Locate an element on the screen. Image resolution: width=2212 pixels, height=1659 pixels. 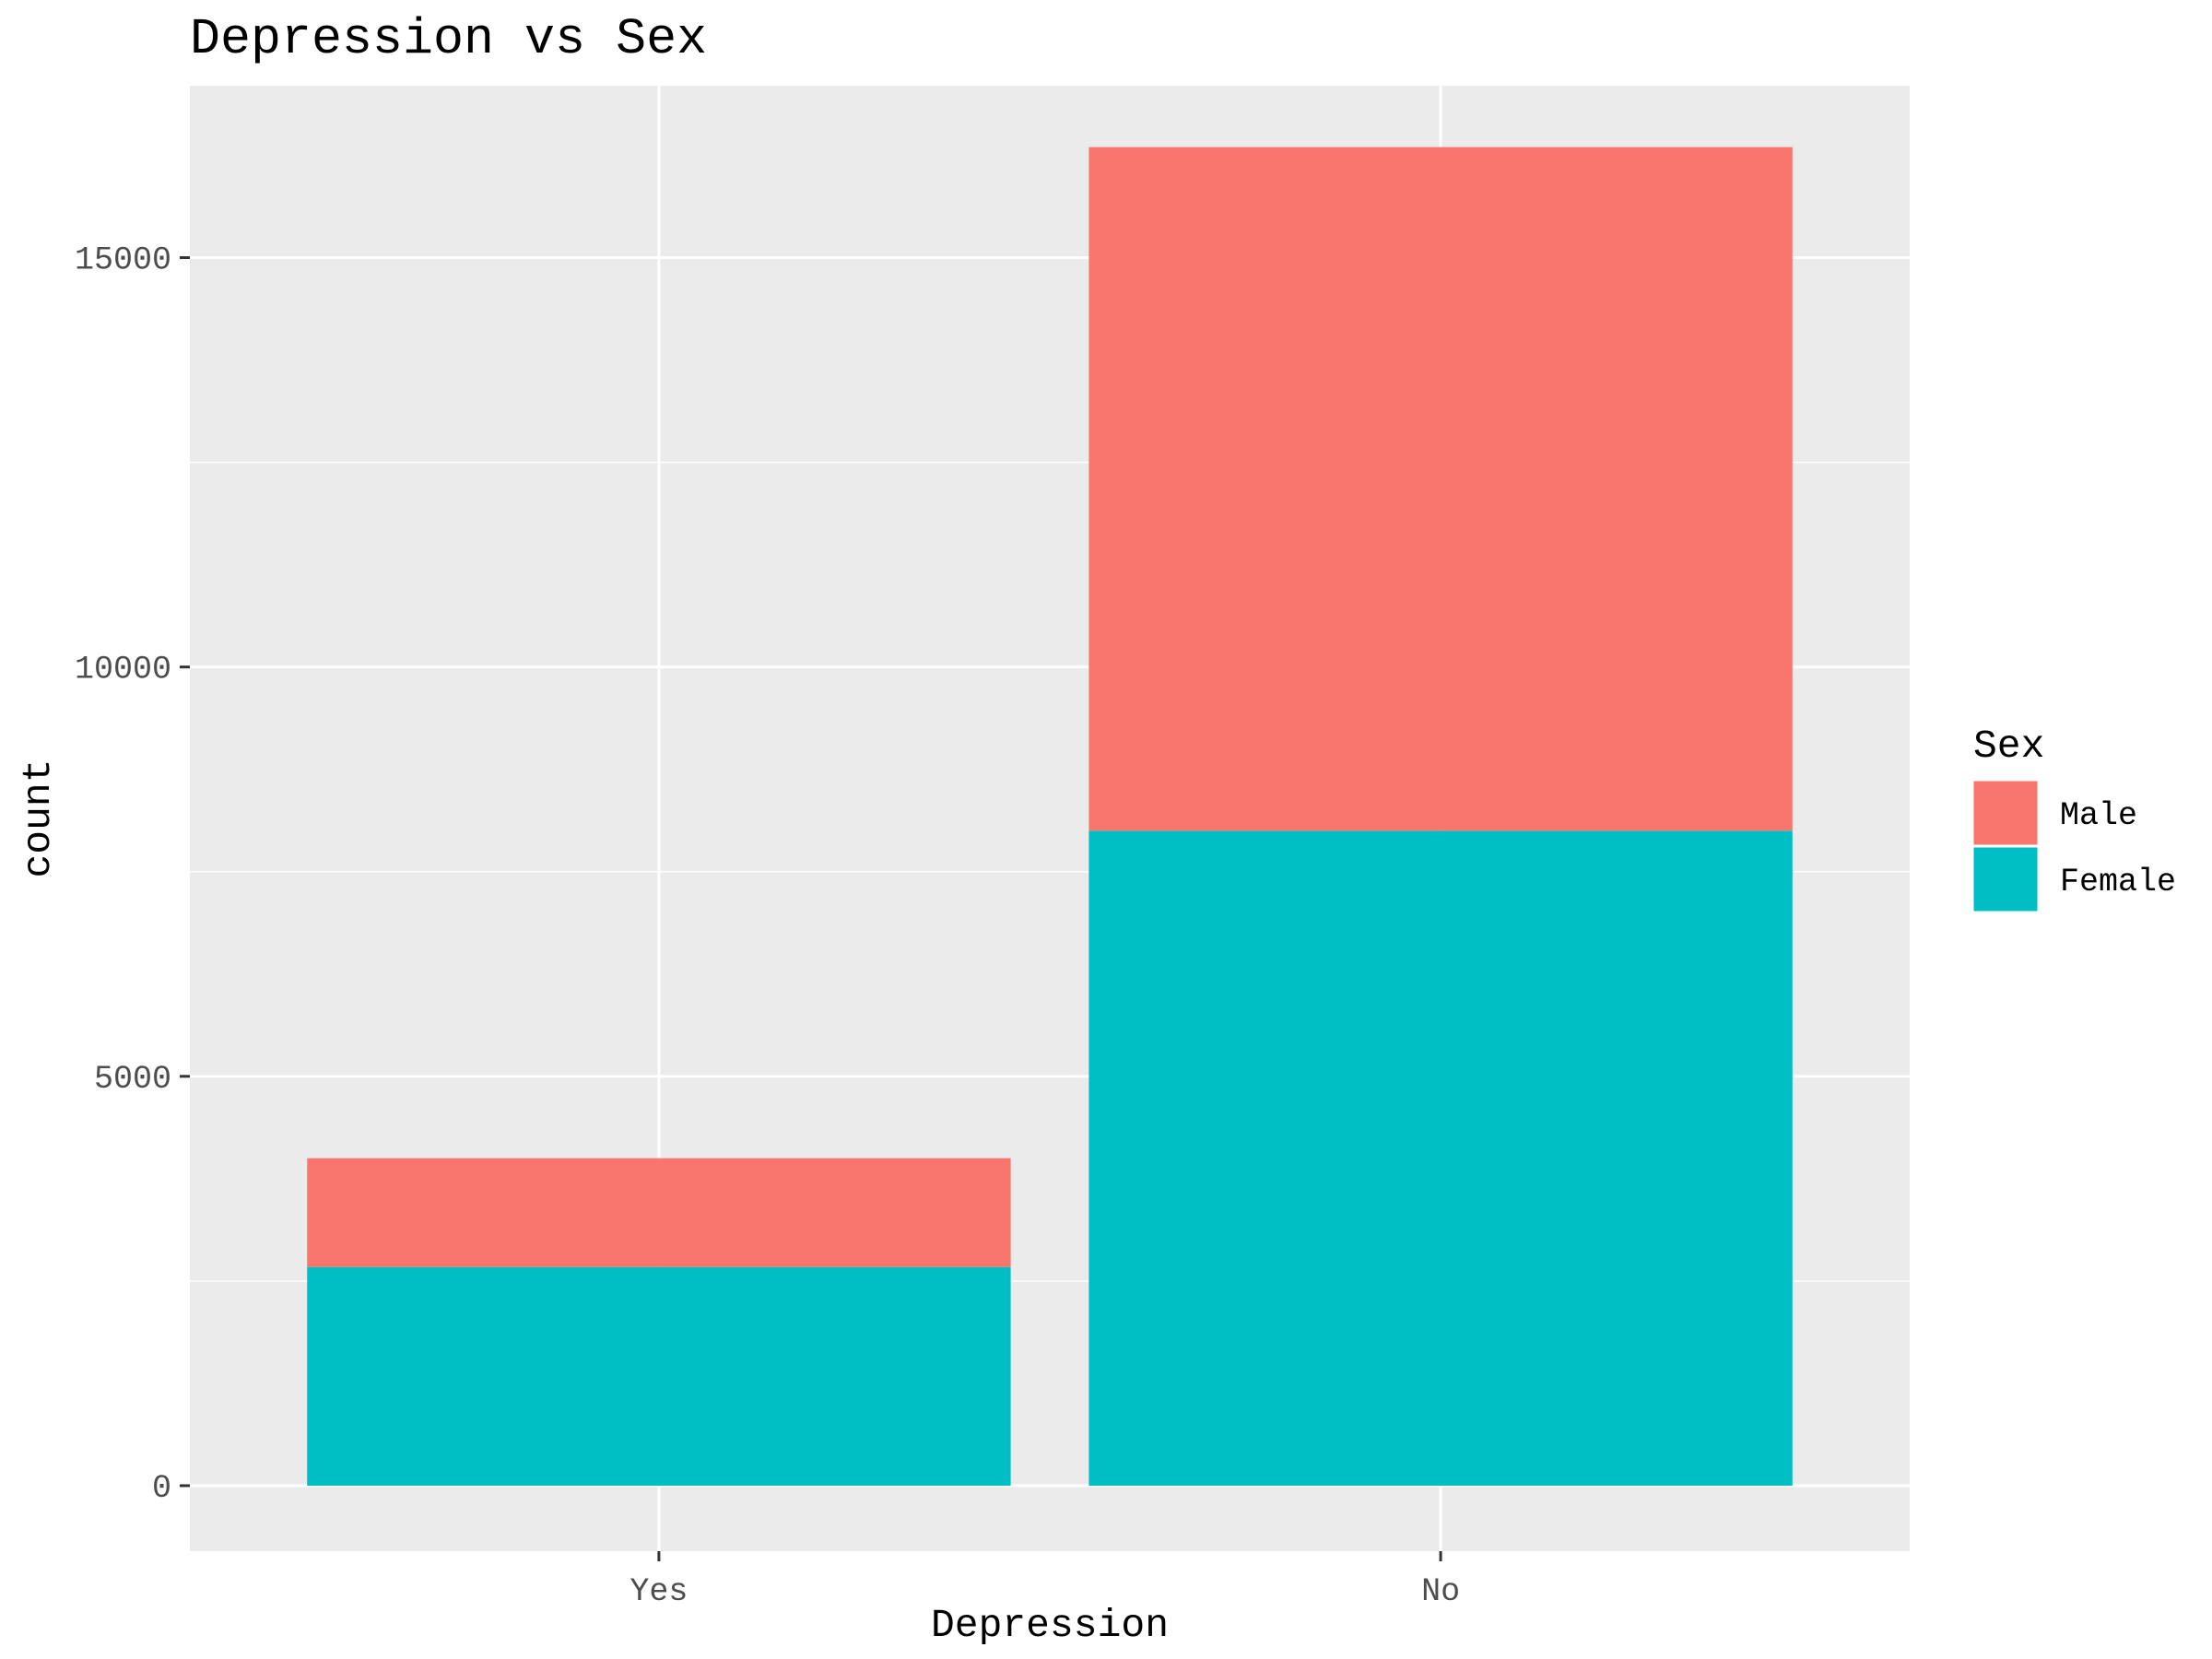
legend-label-male: Male is located at coordinates (2098, 815).